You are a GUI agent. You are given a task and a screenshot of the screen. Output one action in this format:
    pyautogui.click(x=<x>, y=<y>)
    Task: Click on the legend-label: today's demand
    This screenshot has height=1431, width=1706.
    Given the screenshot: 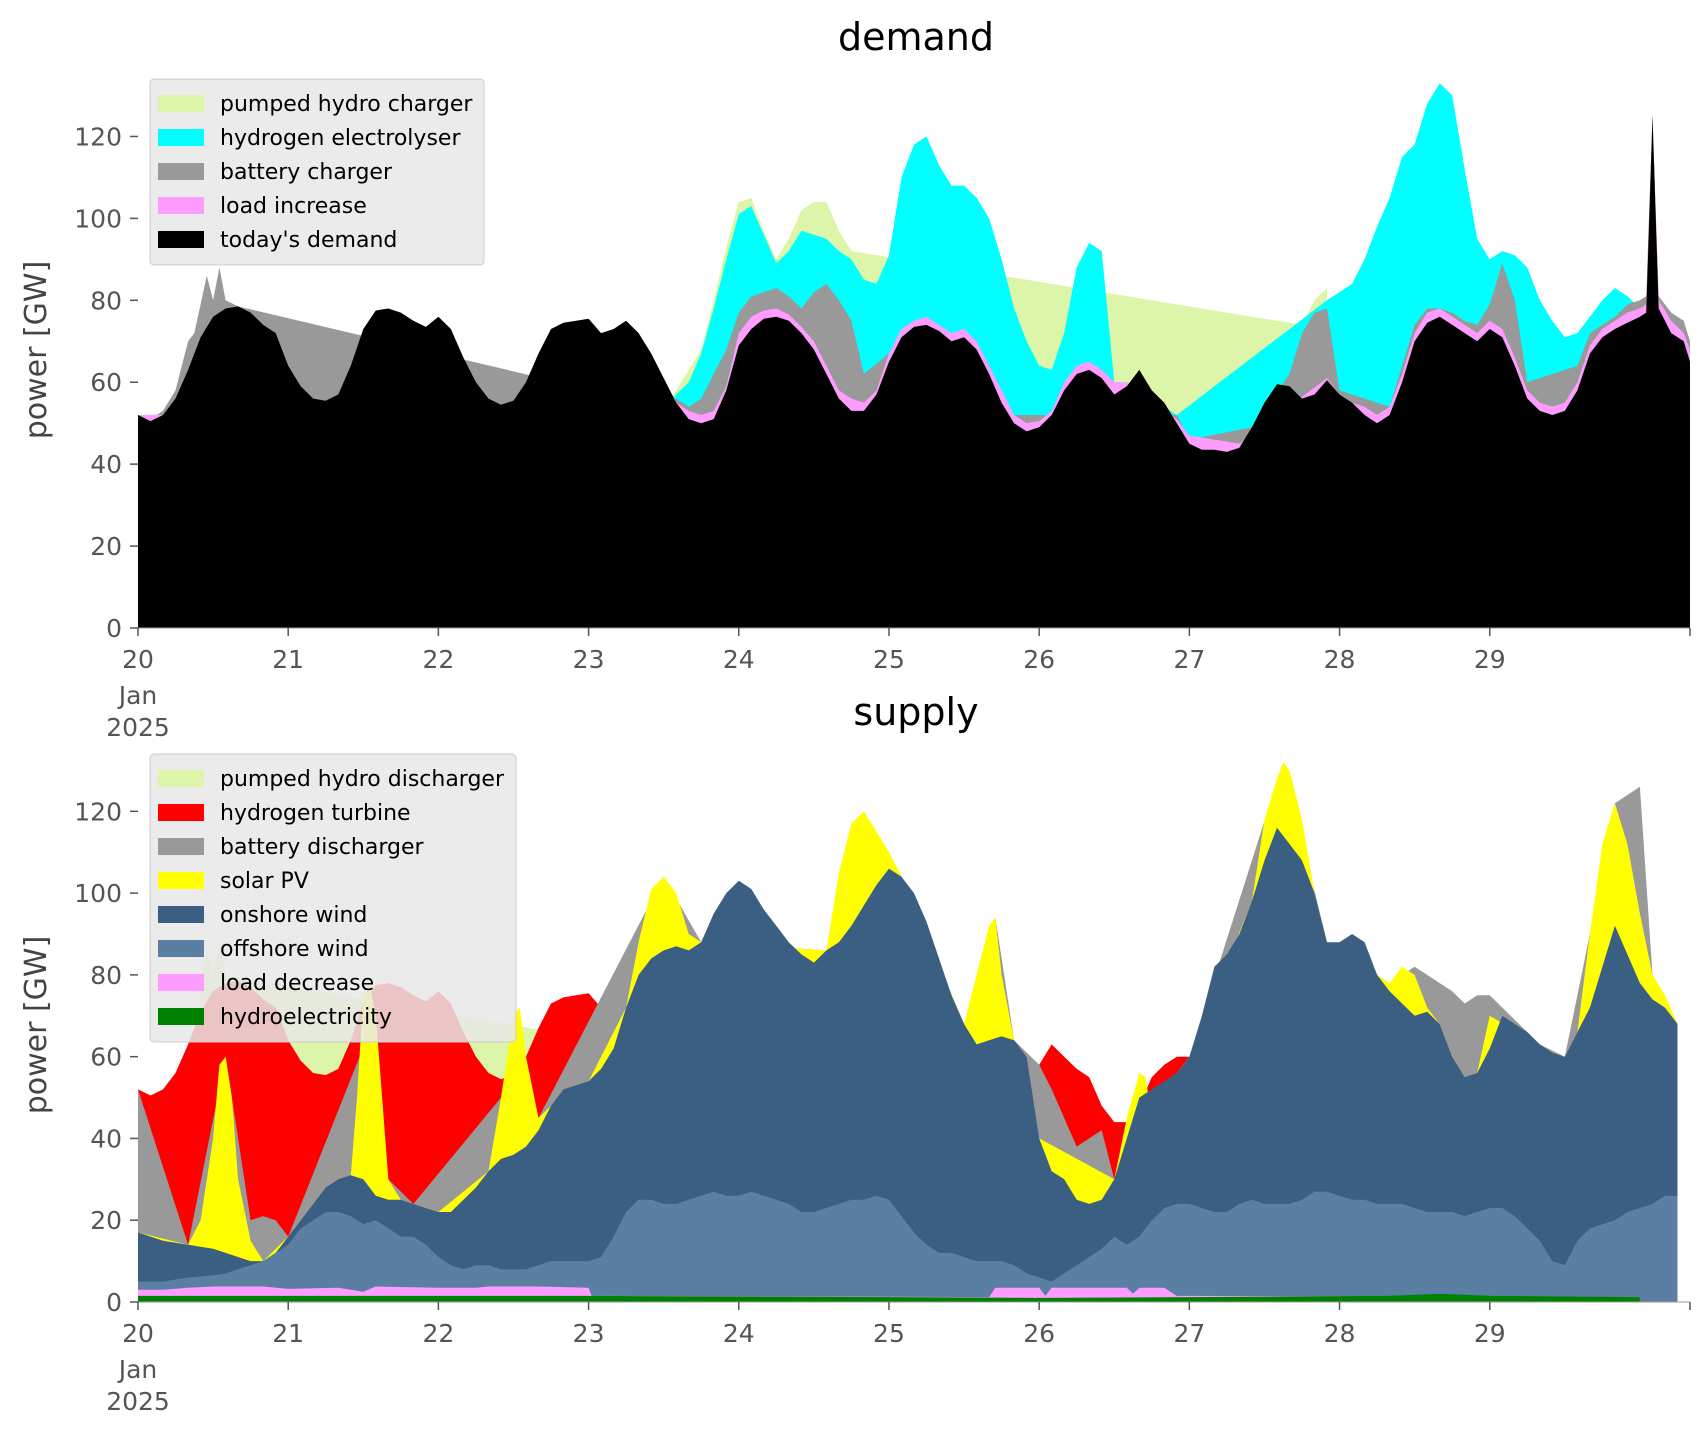 What is the action you would take?
    pyautogui.click(x=308, y=240)
    